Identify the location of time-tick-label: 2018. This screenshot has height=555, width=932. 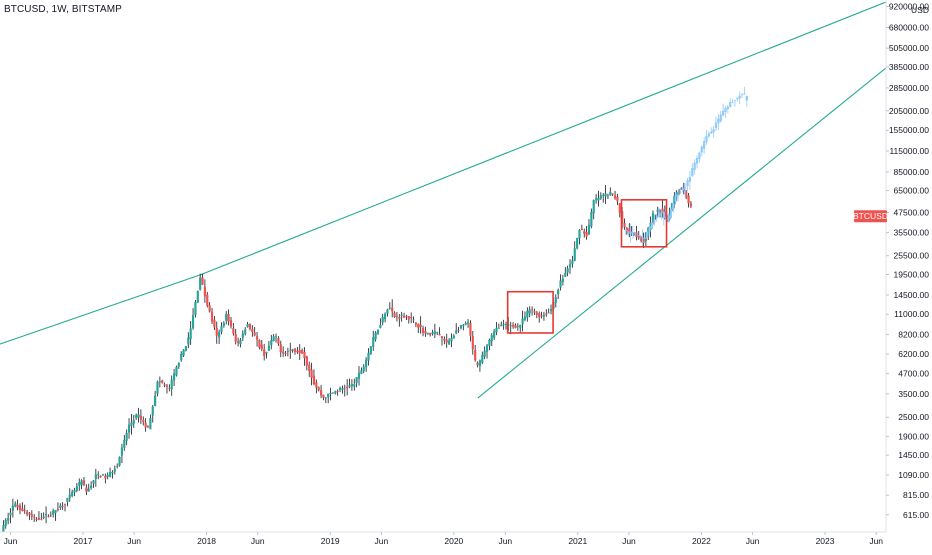
(206, 541).